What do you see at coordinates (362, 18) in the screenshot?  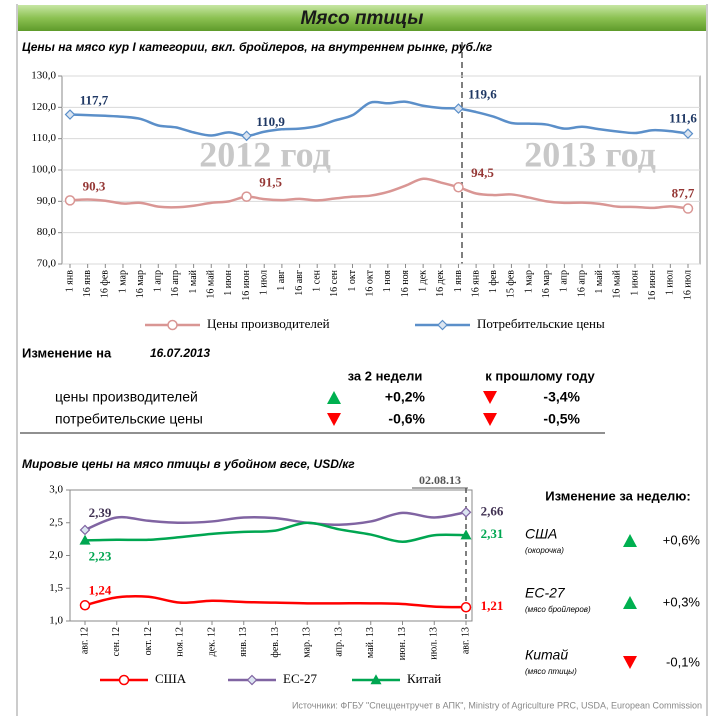 I see `header-bar` at bounding box center [362, 18].